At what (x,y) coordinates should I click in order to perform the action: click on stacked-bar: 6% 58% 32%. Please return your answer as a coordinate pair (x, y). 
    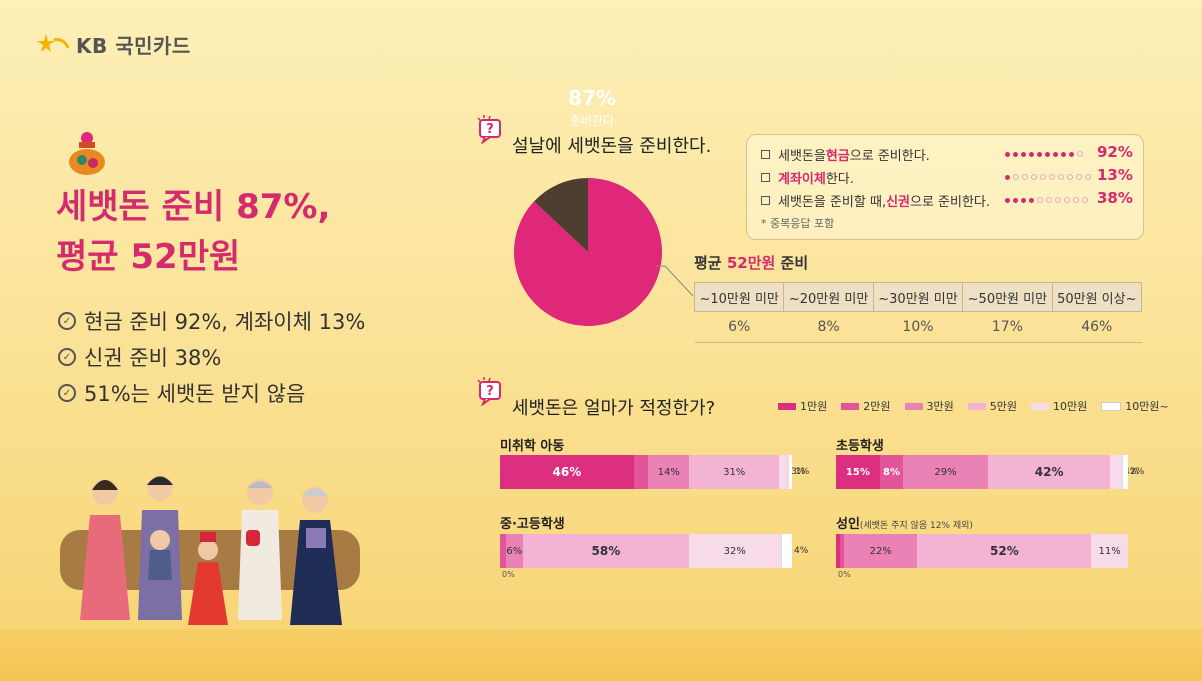
    Looking at the image, I should click on (646, 551).